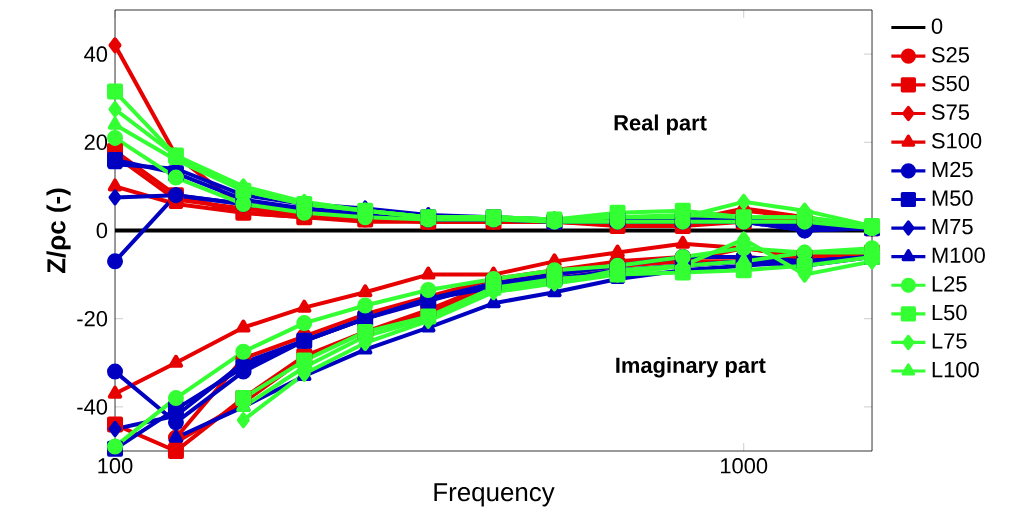 The image size is (1014, 530). I want to click on x-tick-label: 100, so click(115, 466).